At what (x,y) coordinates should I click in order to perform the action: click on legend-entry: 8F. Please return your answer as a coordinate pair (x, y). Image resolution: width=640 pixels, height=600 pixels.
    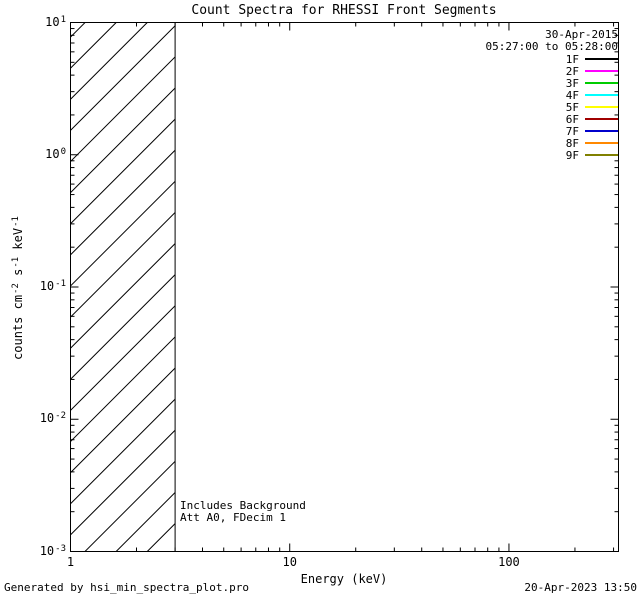
    Looking at the image, I should click on (552, 143).